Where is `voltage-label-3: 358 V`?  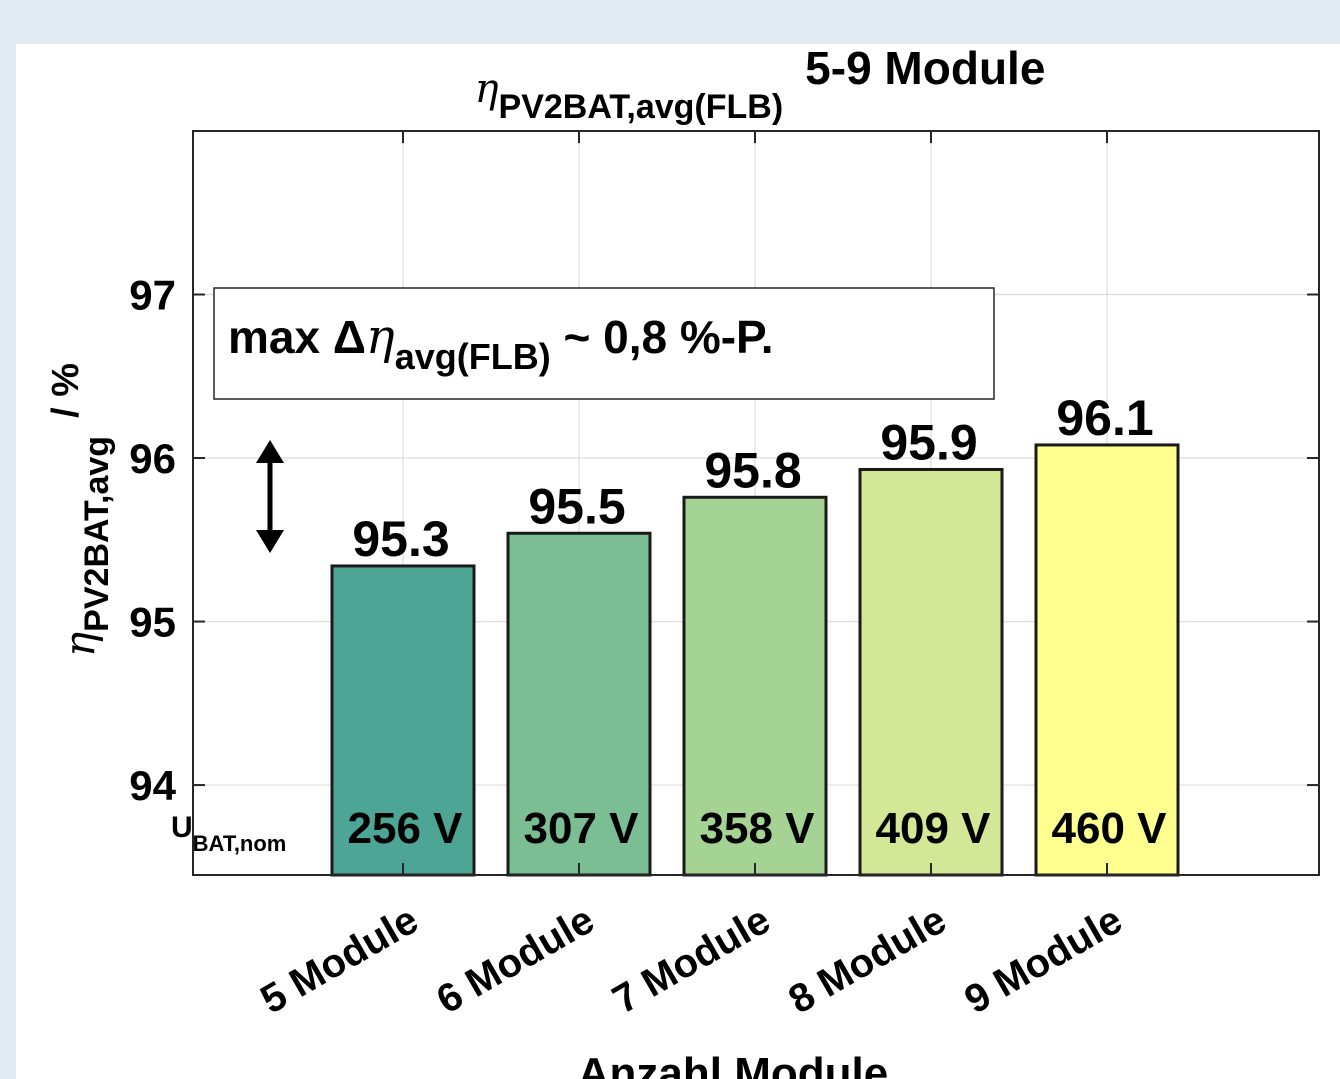
voltage-label-3: 358 V is located at coordinates (758, 828).